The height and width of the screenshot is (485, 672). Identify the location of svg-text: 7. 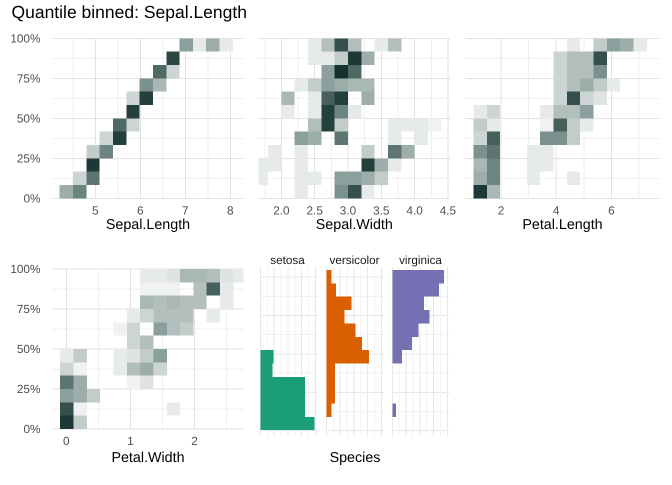
(185, 210).